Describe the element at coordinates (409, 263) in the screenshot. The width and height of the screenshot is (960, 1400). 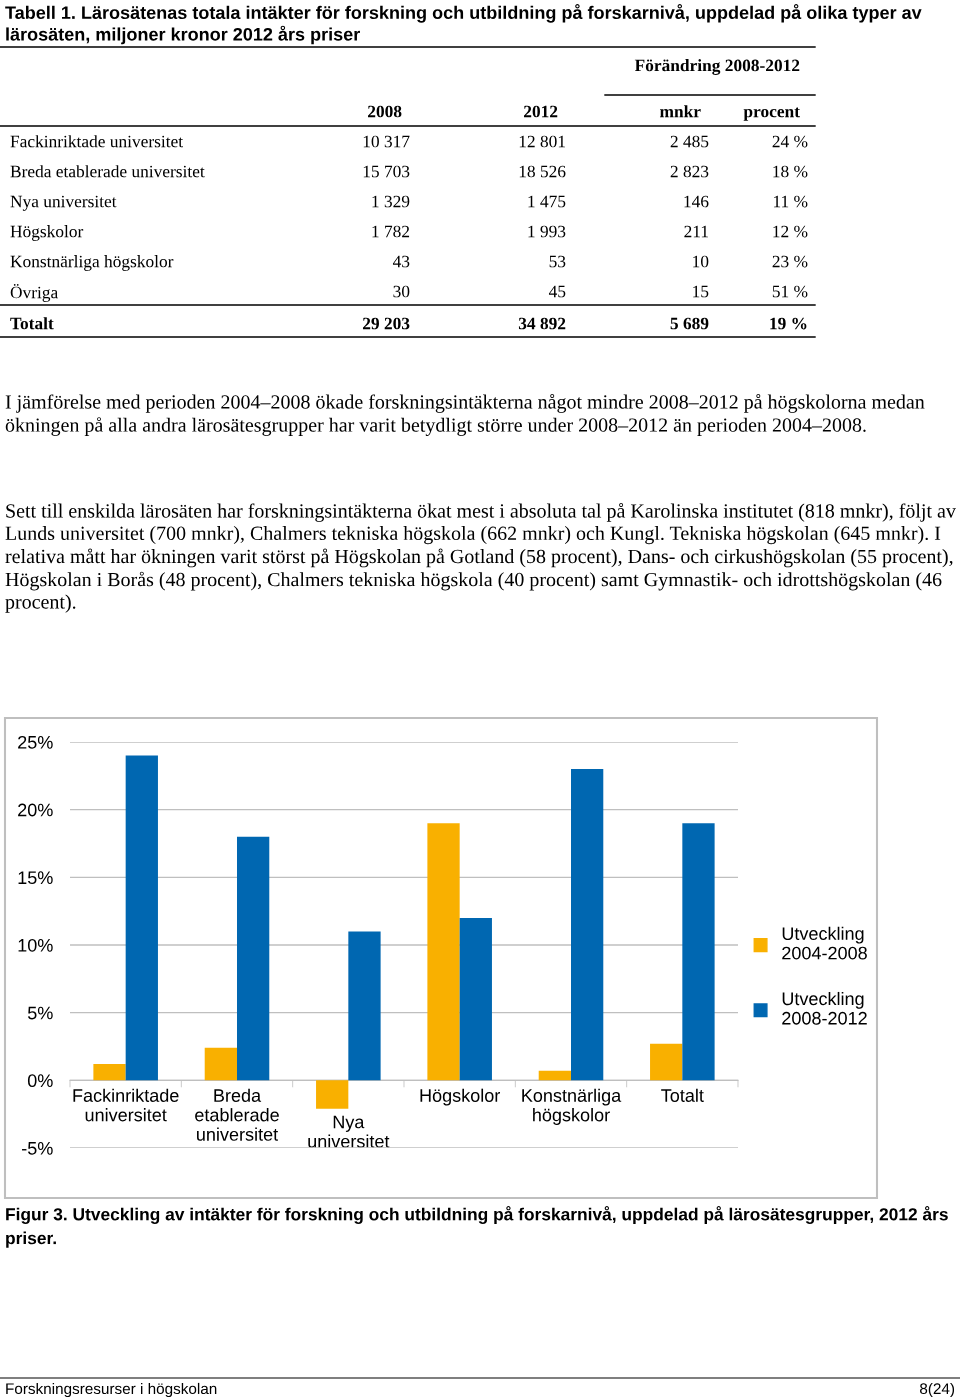
I see `text: Konstnärliga högskolor 43 53 10 23 %` at that location.